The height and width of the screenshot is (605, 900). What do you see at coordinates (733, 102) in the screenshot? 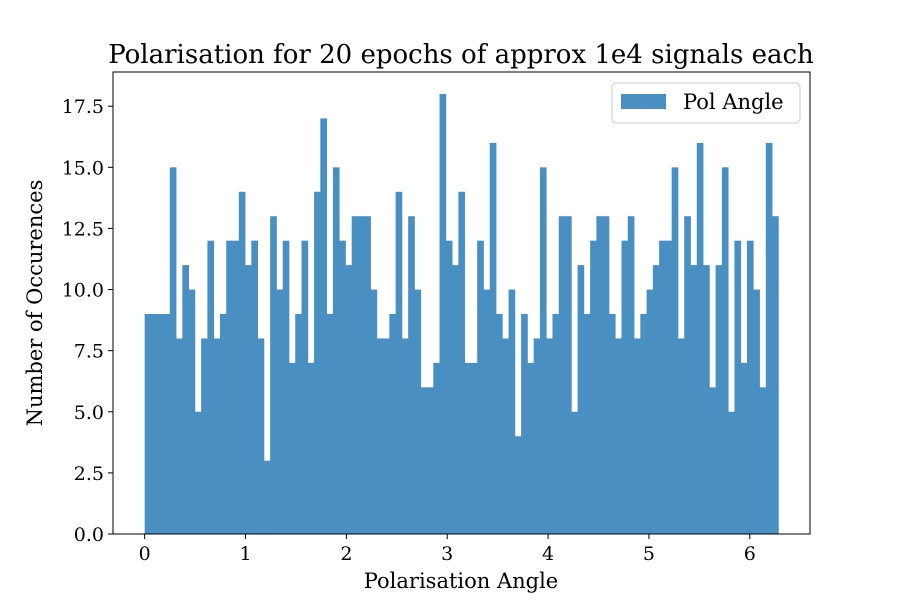
I see `legend-label-pol-angle: Pol Angle` at bounding box center [733, 102].